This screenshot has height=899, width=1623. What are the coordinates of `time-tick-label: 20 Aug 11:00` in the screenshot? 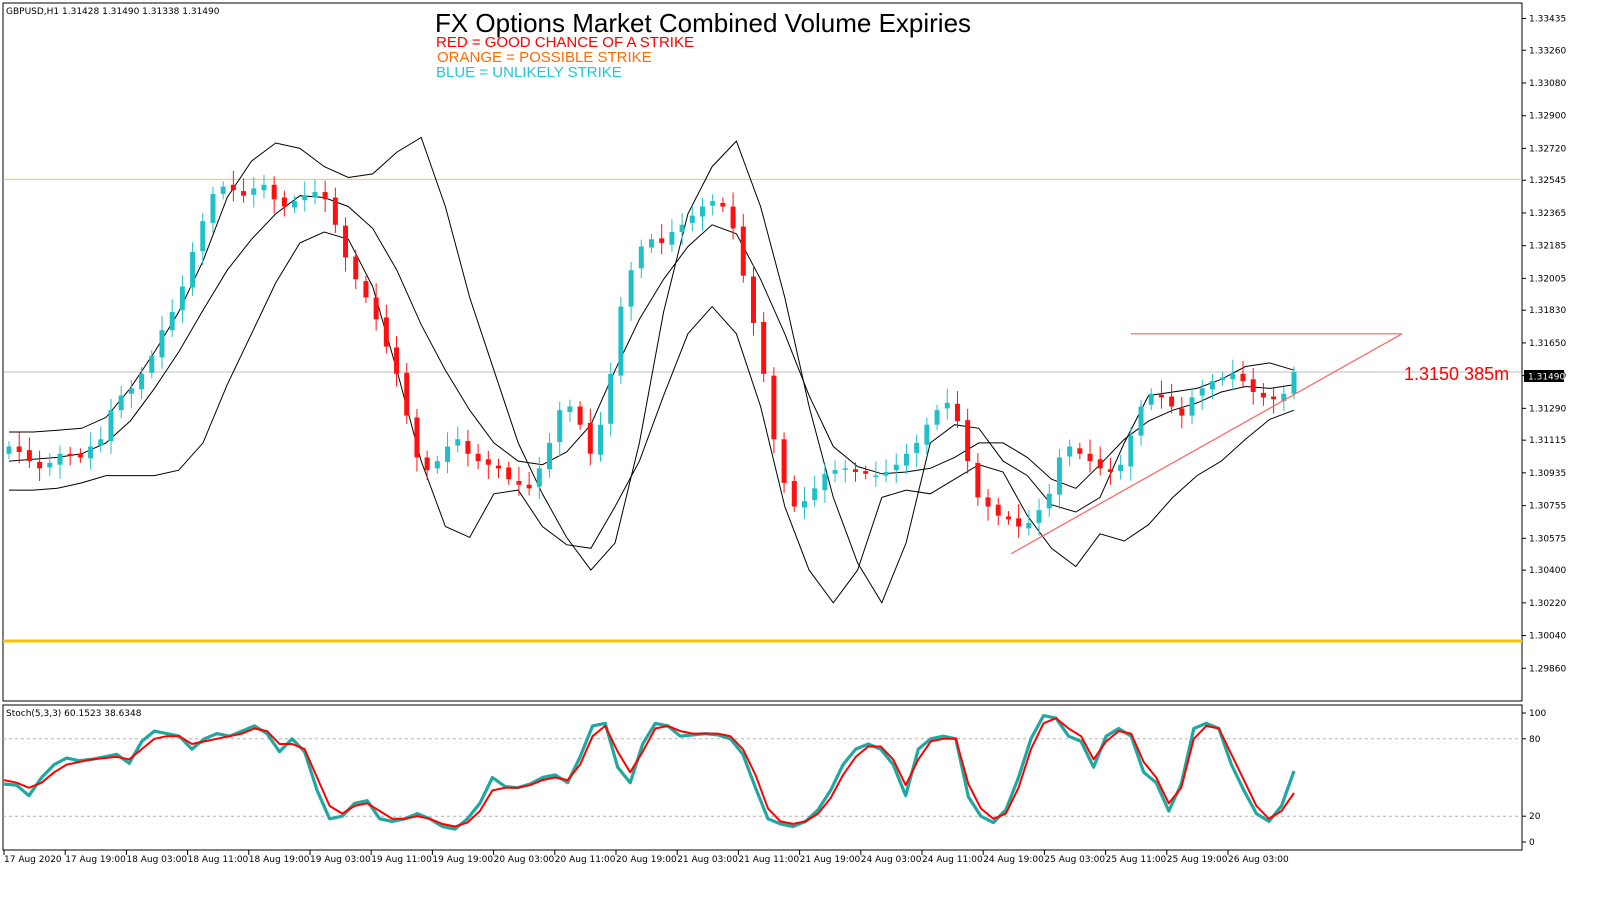 It's located at (585, 860).